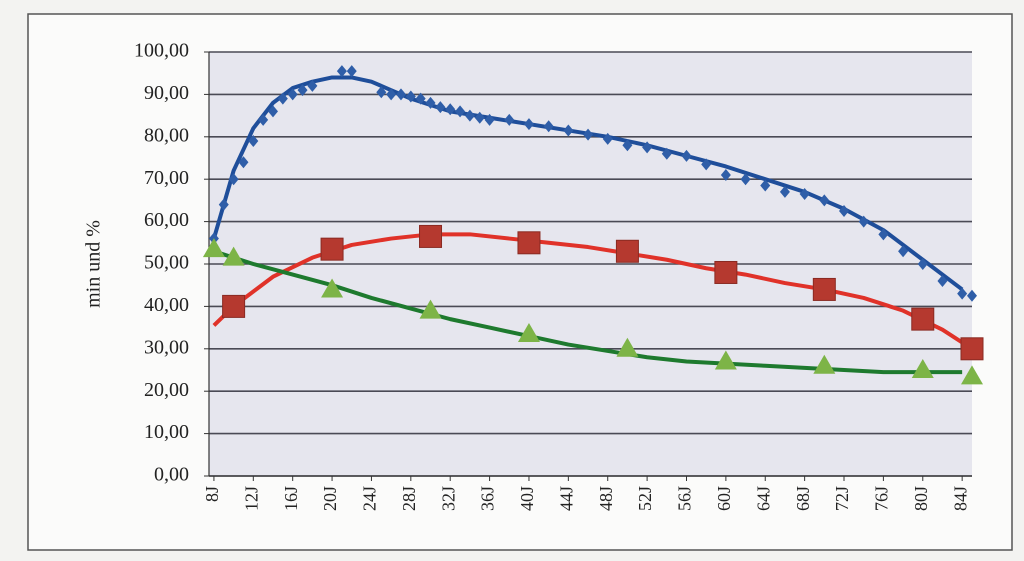  Describe the element at coordinates (166, 390) in the screenshot. I see `y-tick-label: 20,00` at that location.